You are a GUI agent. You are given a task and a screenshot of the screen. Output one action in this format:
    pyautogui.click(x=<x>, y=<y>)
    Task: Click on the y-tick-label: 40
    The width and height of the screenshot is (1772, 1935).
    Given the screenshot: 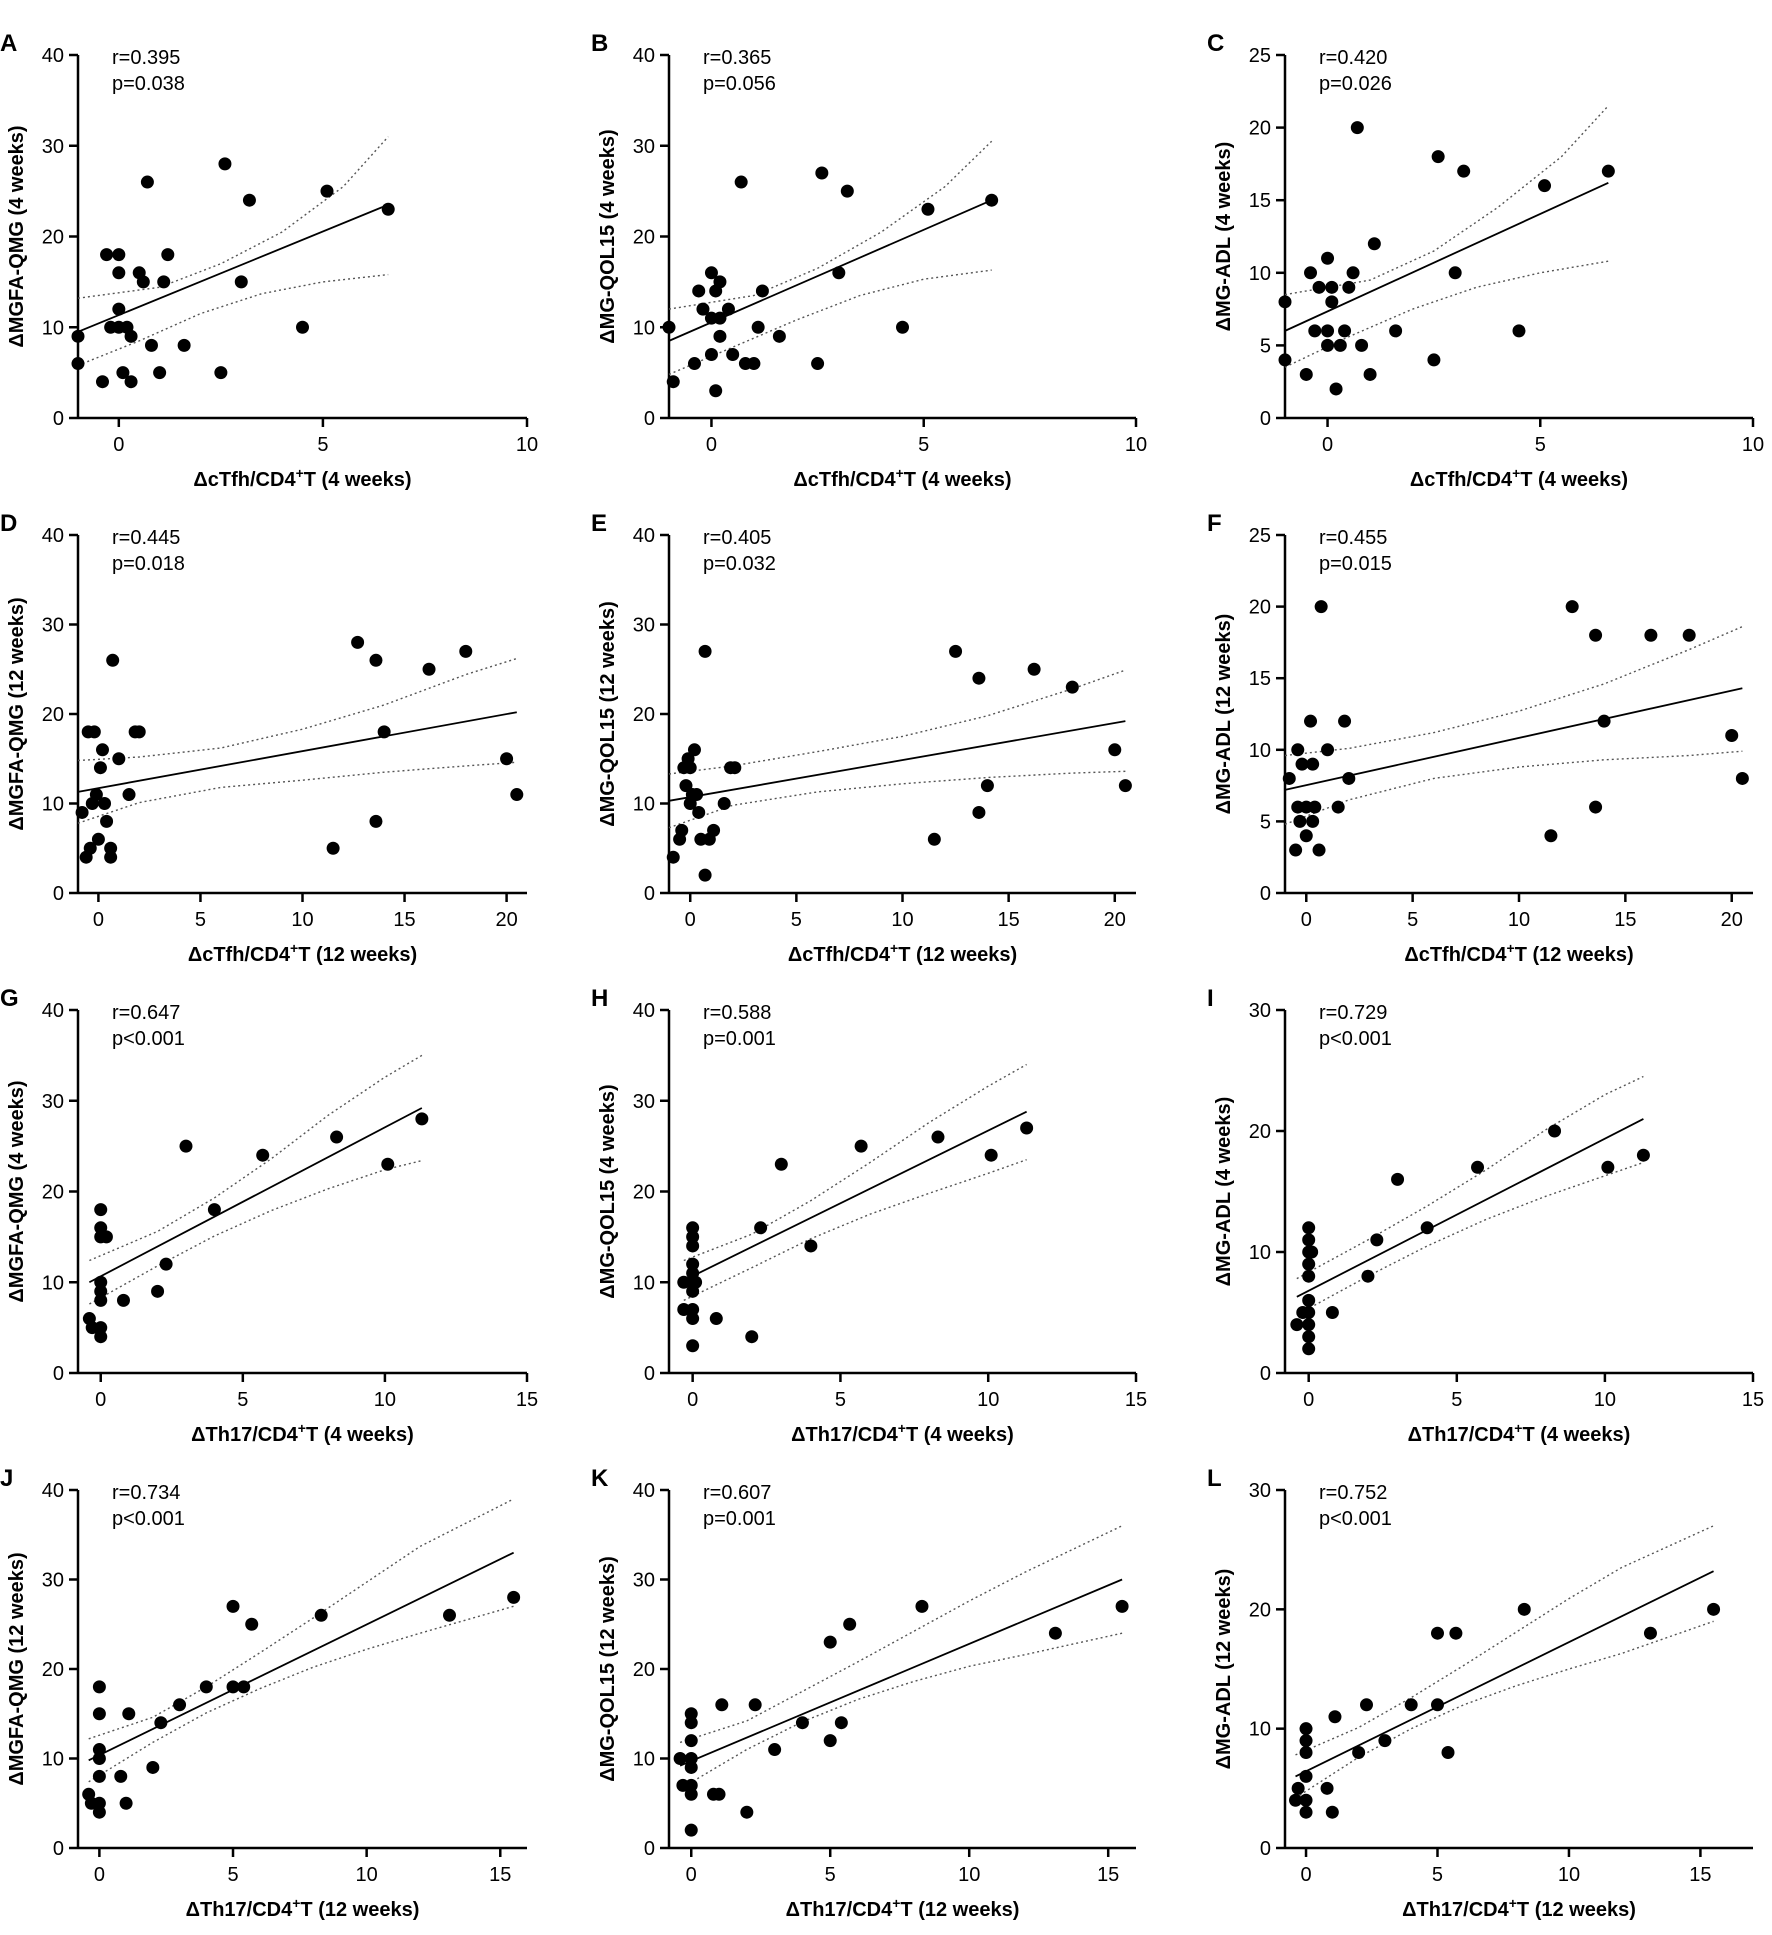 What is the action you would take?
    pyautogui.click(x=644, y=1491)
    